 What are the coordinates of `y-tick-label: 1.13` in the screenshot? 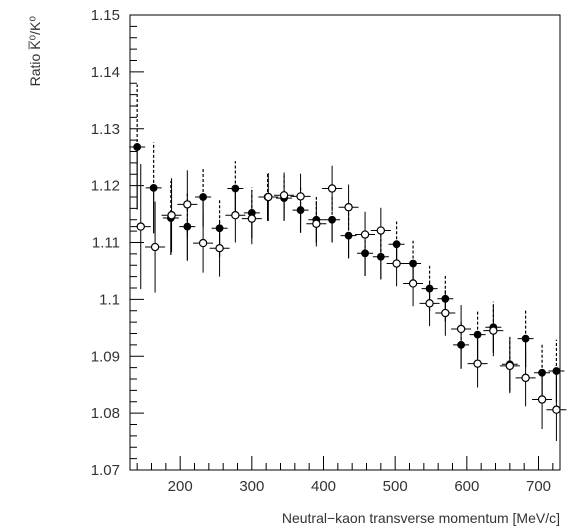 It's located at (105, 129).